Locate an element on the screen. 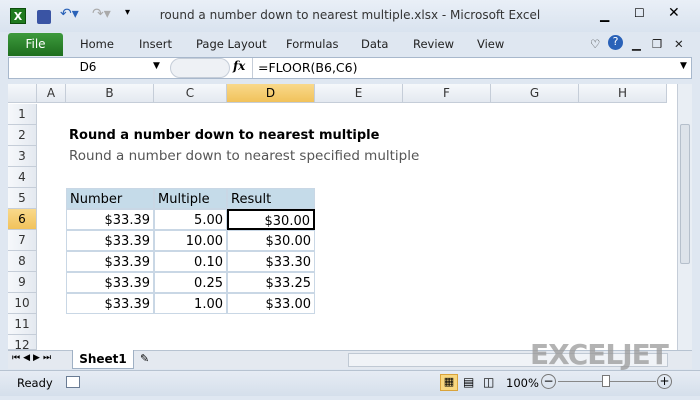 The width and height of the screenshot is (700, 400). sheet-title: Round a number down to nearest multiple is located at coordinates (224, 135).